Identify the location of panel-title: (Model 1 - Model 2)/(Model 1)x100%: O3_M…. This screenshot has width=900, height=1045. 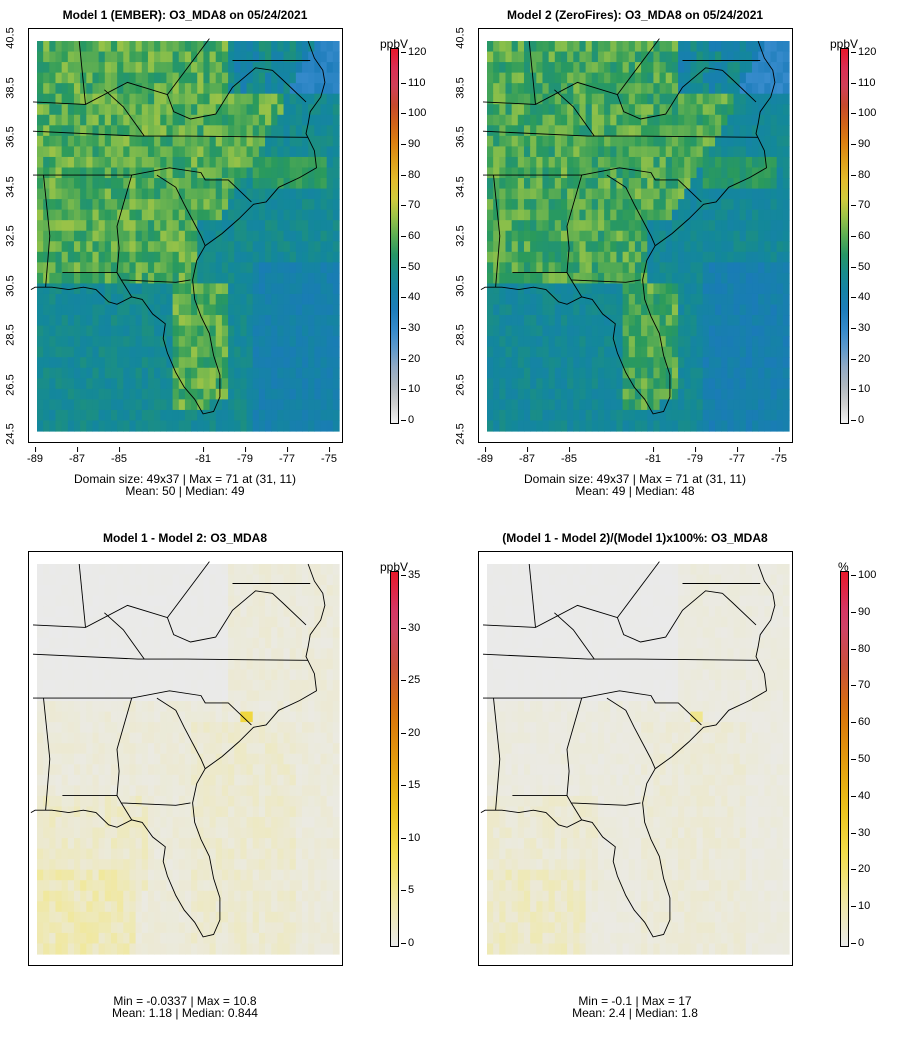
(635, 538).